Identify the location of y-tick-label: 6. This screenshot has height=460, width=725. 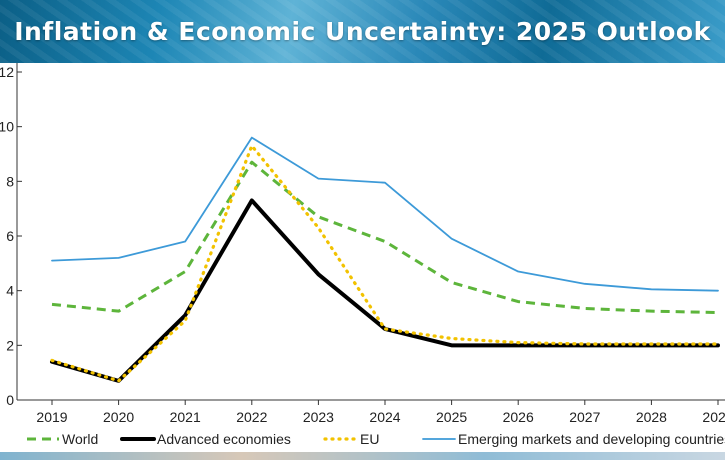
(10, 236).